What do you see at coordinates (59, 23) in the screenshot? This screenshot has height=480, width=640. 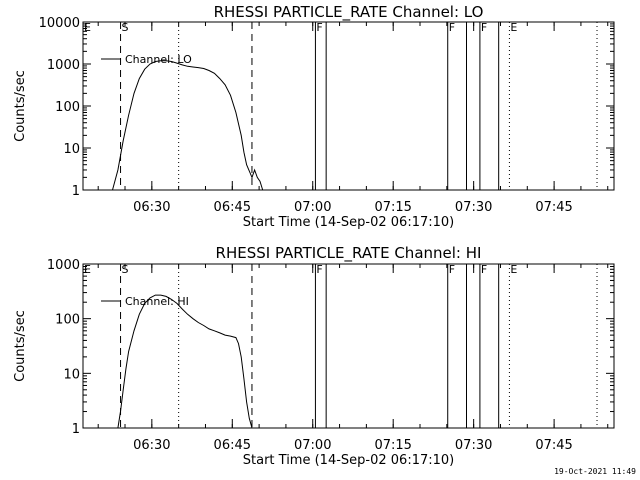 I see `y-tick-label: 10000` at bounding box center [59, 23].